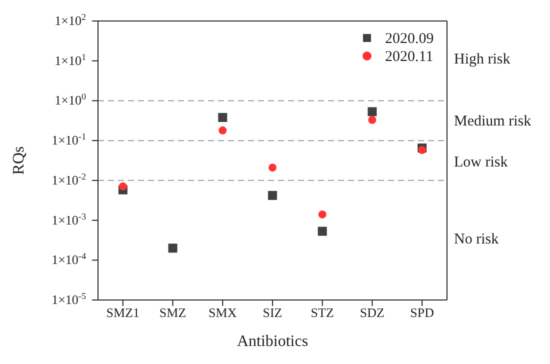 This screenshot has height=364, width=550. What do you see at coordinates (70, 20) in the screenshot?
I see `y-tick-label: 1×10$^{2}$` at bounding box center [70, 20].